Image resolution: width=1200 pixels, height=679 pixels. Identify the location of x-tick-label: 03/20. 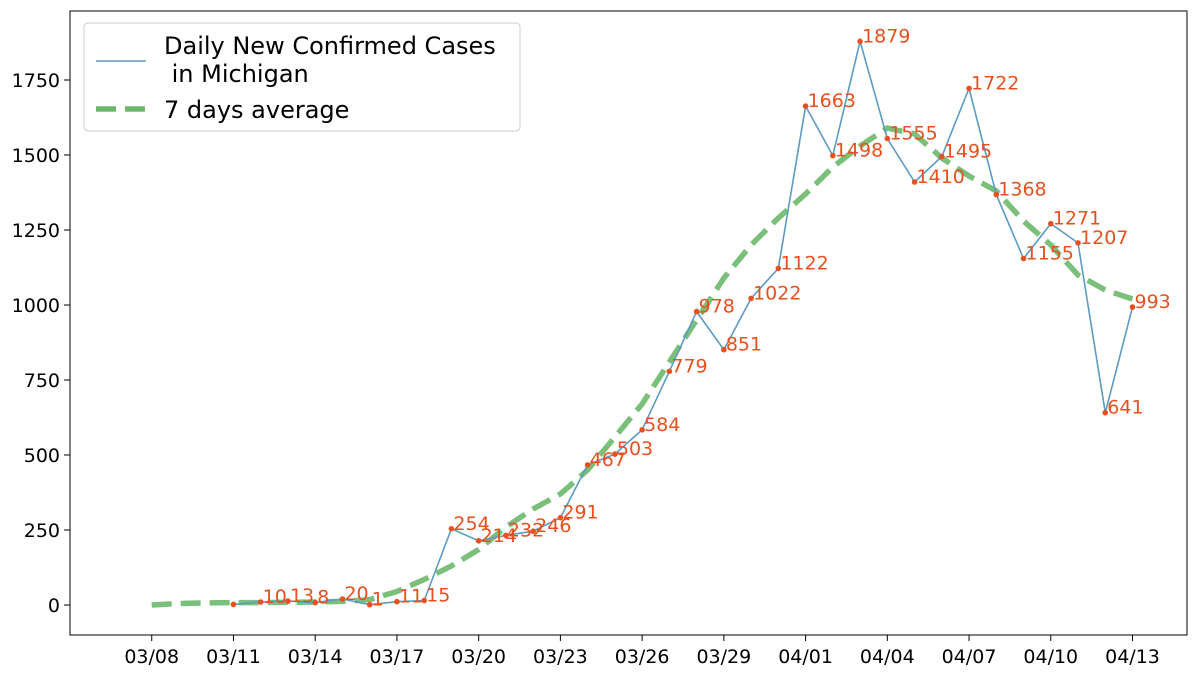
(478, 657).